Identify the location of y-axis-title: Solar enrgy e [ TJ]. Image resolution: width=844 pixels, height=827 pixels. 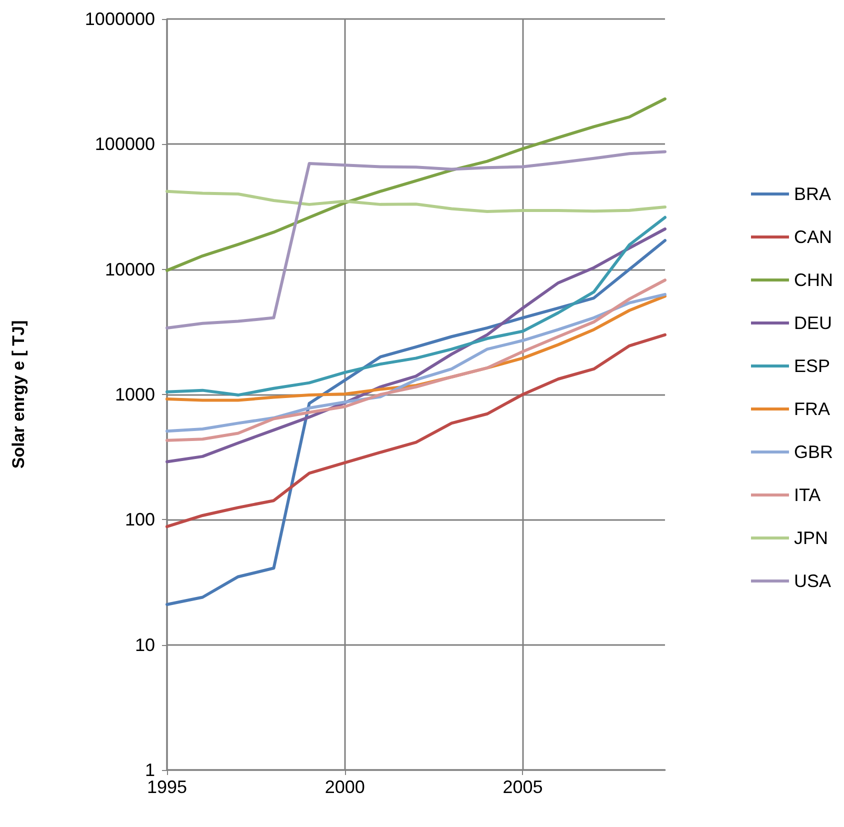
(18, 394).